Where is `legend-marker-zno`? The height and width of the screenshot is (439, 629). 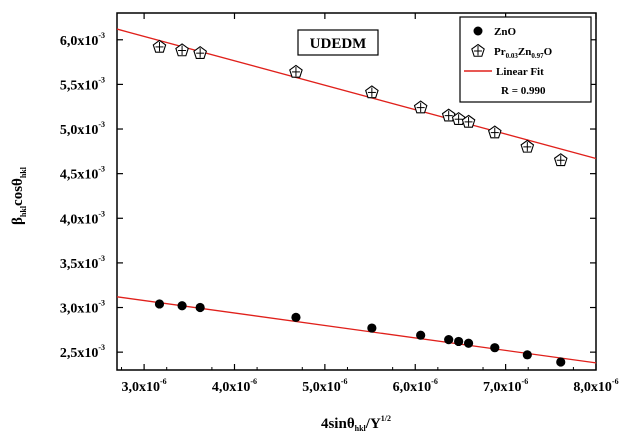
legend-marker-zno is located at coordinates (478, 31).